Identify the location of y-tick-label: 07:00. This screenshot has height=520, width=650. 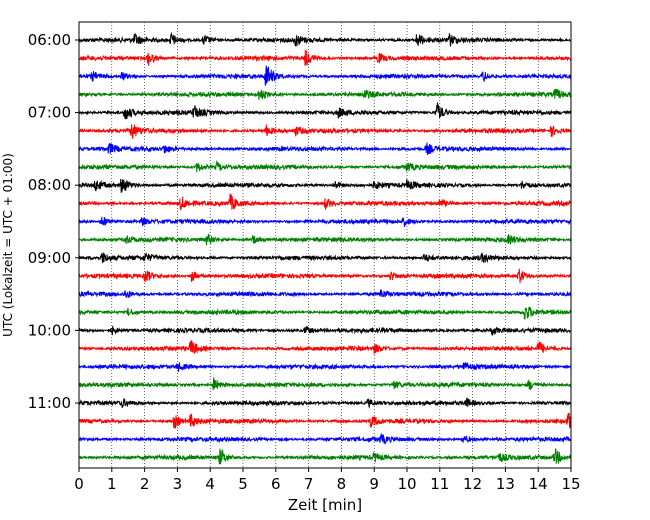
(49, 113).